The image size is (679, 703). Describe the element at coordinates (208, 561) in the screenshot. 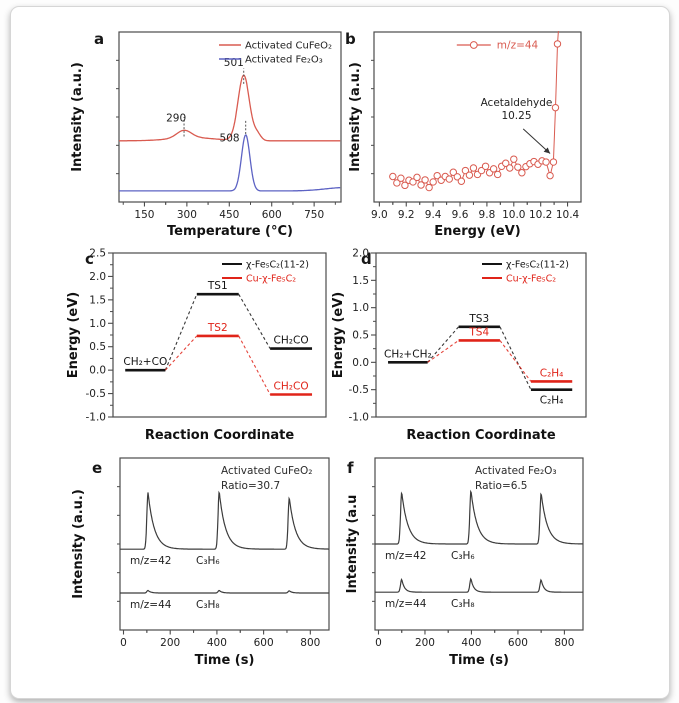

I see `trace-species-label: C₃H₆` at that location.